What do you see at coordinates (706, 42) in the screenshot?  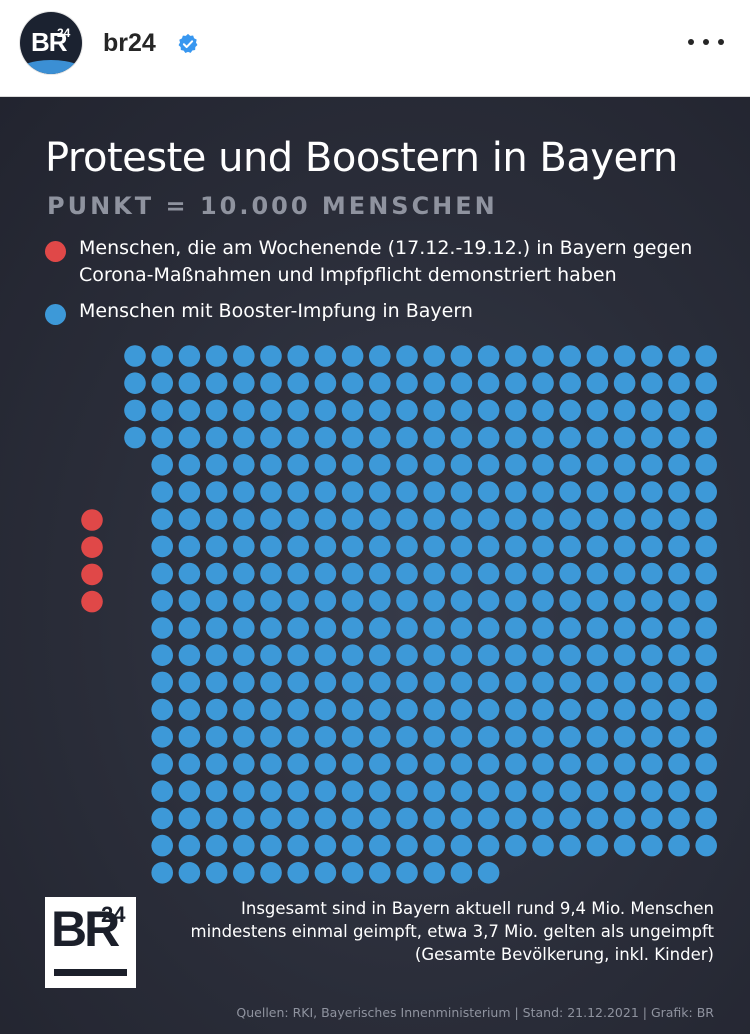 I see `more-options-icon` at bounding box center [706, 42].